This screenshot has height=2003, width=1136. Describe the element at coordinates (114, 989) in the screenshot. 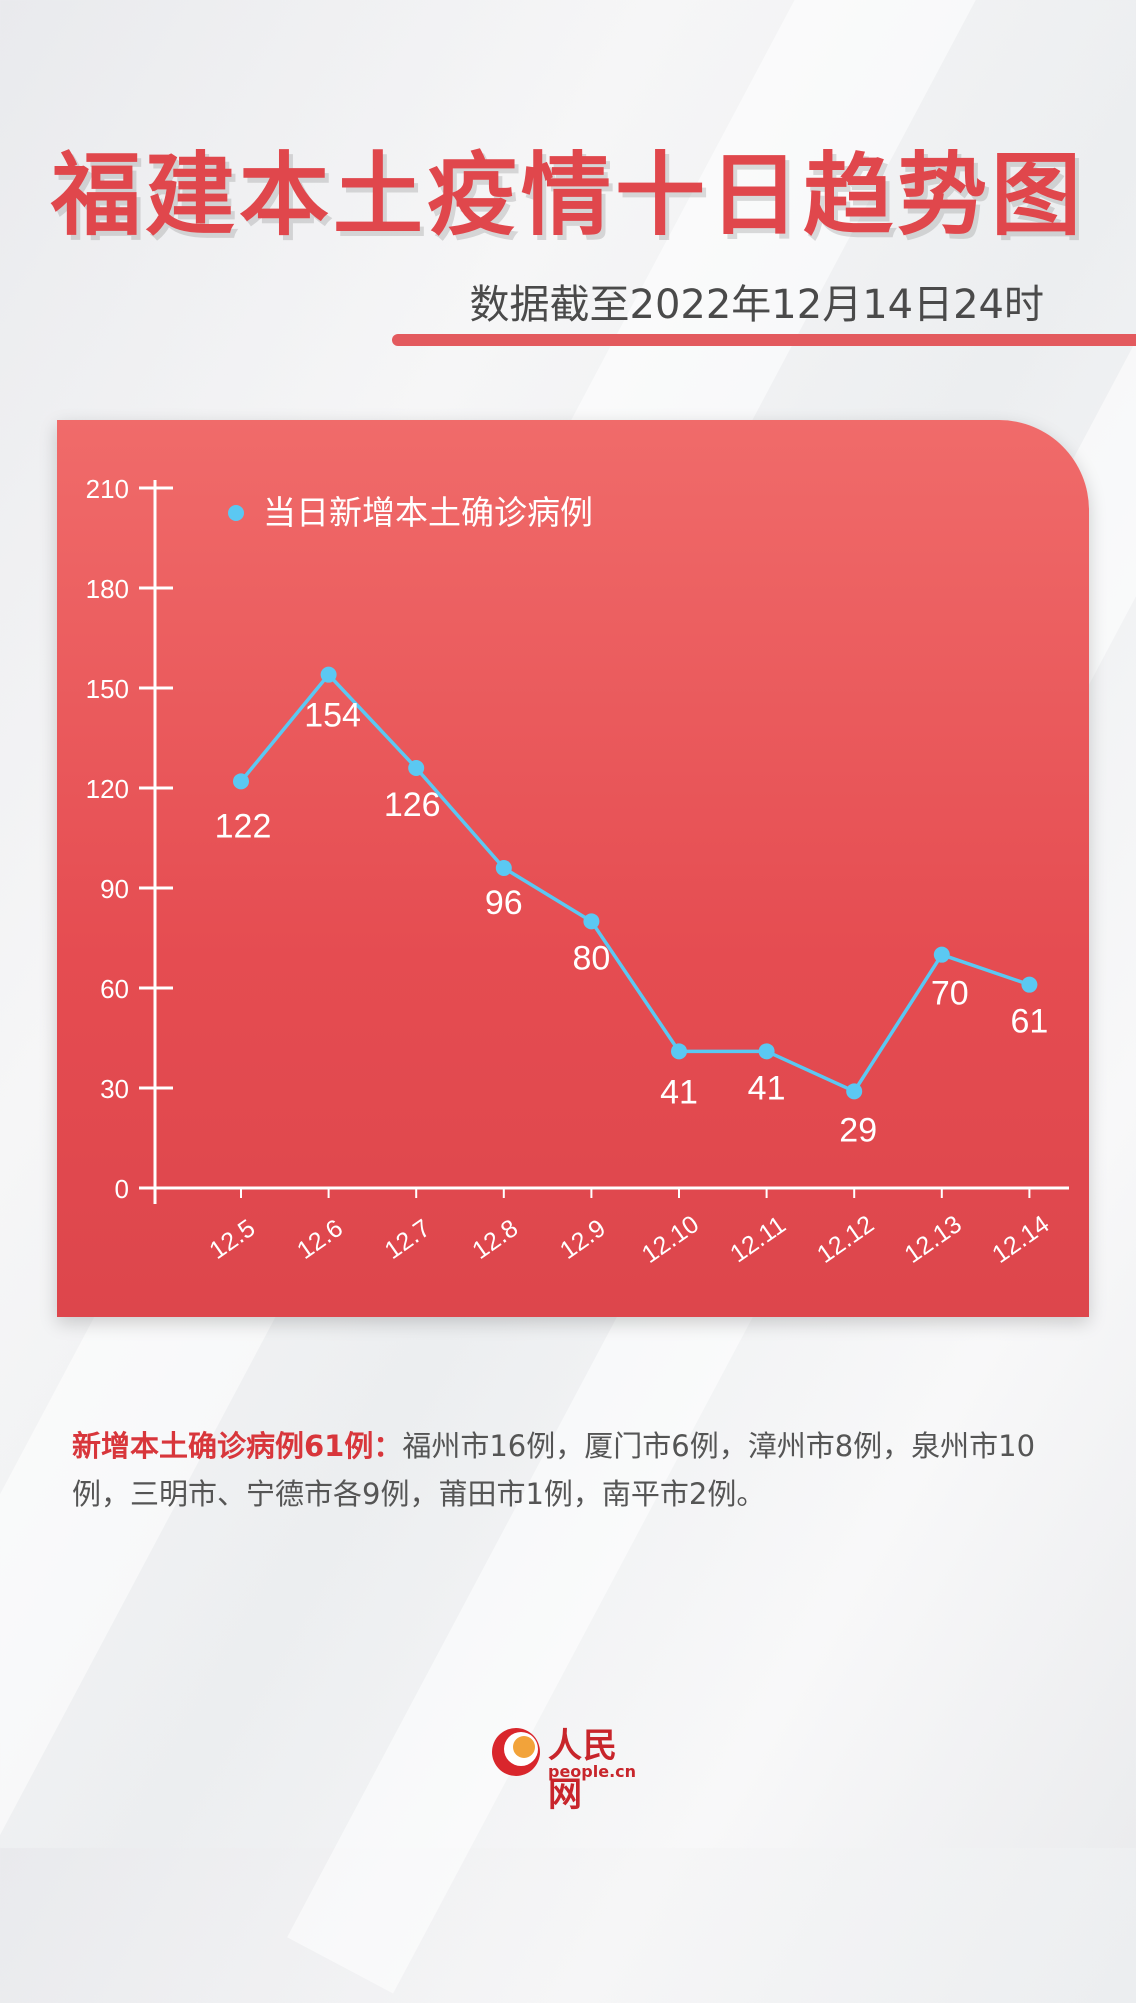

I see `y-tick-label: 60` at that location.